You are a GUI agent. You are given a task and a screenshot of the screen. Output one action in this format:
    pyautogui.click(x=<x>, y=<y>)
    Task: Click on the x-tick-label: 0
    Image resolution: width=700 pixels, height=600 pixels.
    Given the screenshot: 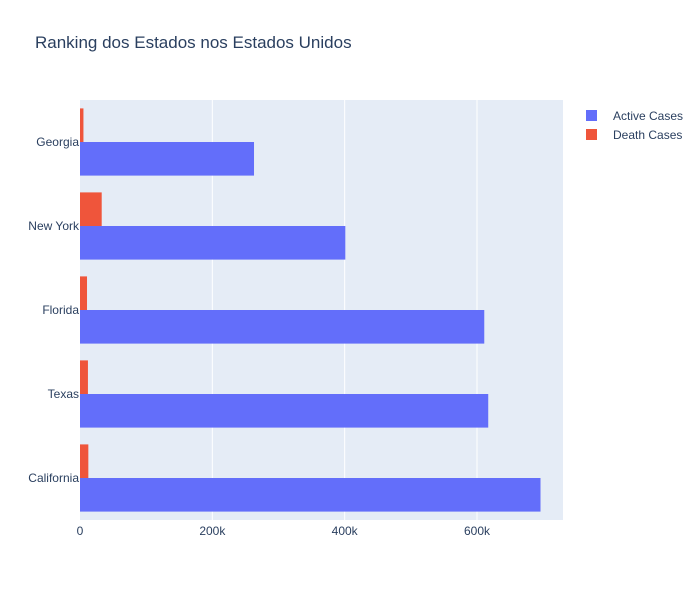 What is the action you would take?
    pyautogui.click(x=80, y=531)
    